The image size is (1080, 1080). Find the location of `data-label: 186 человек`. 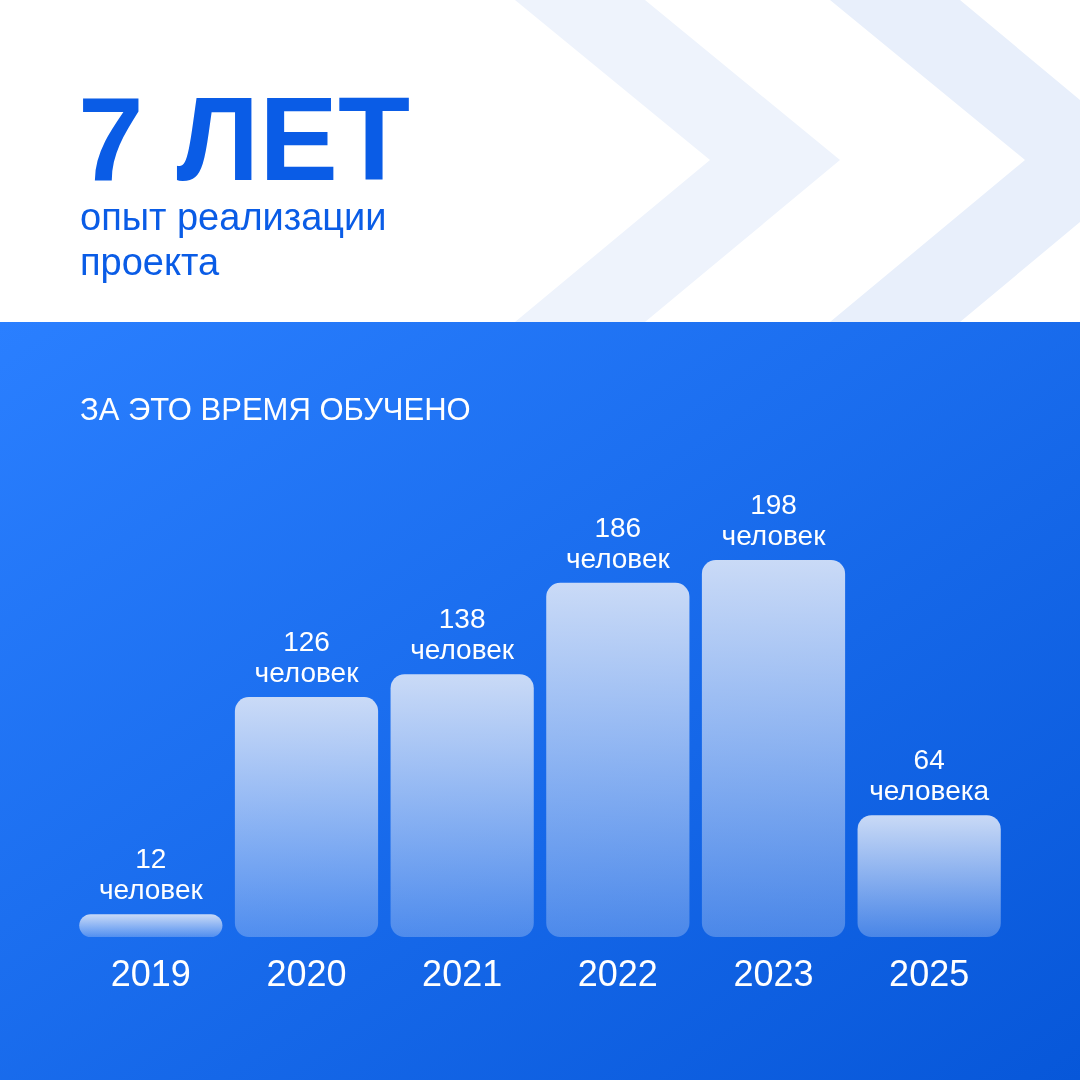

data-label: 186 человек is located at coordinates (618, 542).